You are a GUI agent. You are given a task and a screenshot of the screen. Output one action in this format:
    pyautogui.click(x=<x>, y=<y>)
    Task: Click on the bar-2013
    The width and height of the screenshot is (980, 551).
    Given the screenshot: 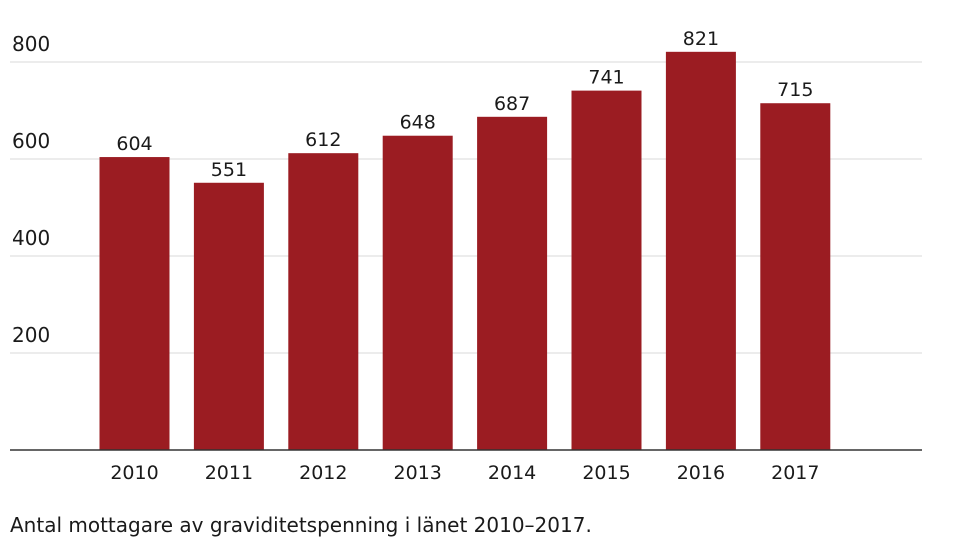 What is the action you would take?
    pyautogui.click(x=417, y=292)
    